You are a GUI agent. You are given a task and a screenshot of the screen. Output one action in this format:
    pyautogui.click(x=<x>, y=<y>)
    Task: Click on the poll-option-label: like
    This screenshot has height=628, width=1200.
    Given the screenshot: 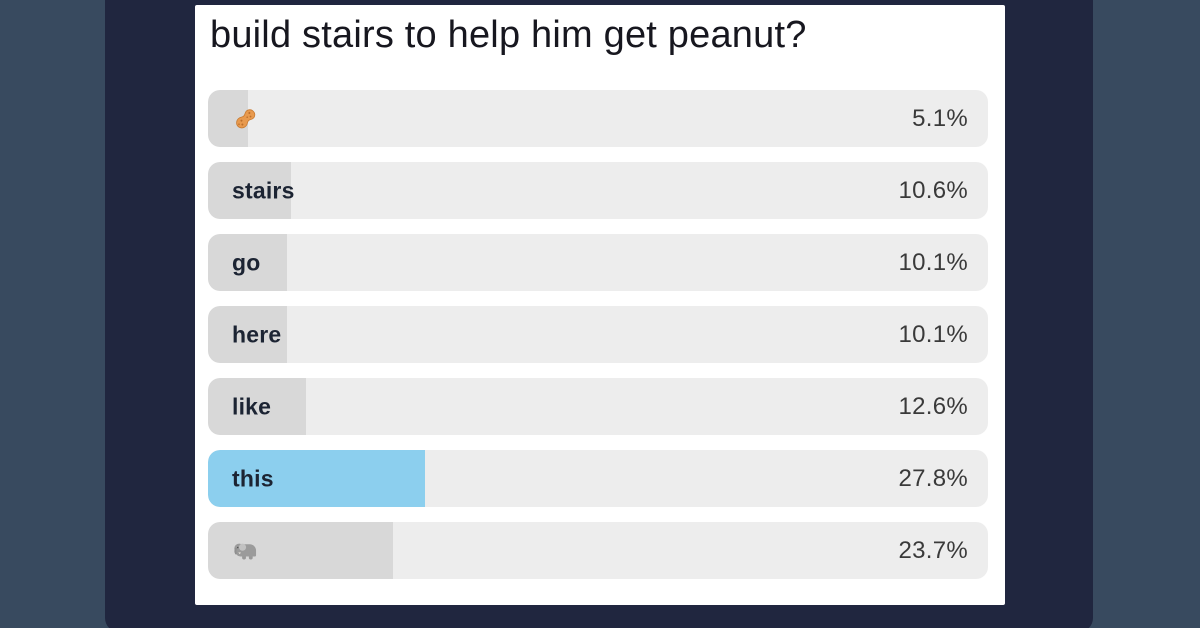 What is the action you would take?
    pyautogui.click(x=252, y=406)
    